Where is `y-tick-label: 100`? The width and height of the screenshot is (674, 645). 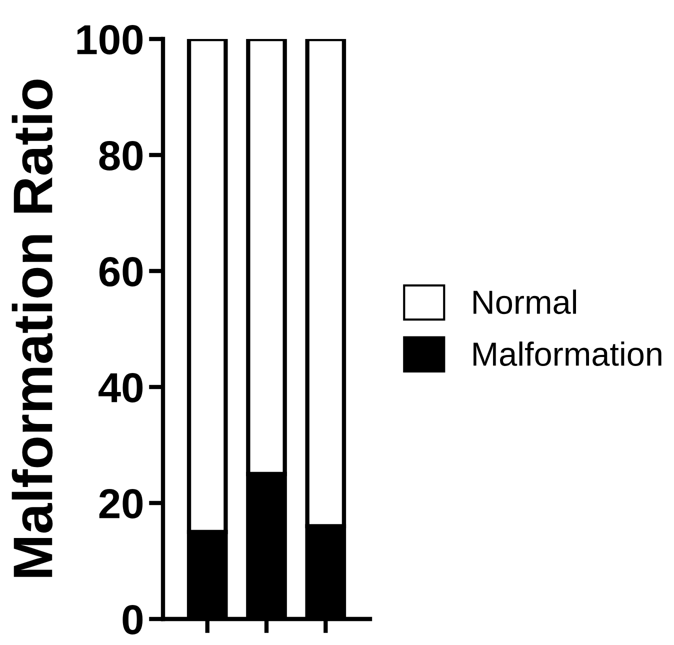
y-tick-label: 100 is located at coordinates (110, 40).